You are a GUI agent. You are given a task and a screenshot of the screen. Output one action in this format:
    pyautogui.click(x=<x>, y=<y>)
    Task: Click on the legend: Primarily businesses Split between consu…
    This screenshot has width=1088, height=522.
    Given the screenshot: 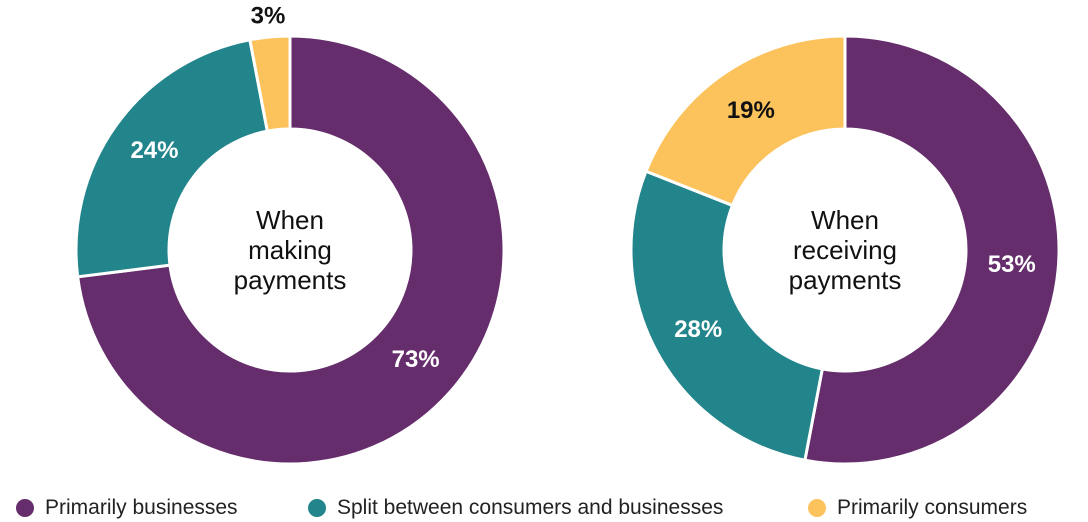 What is the action you would take?
    pyautogui.click(x=544, y=508)
    